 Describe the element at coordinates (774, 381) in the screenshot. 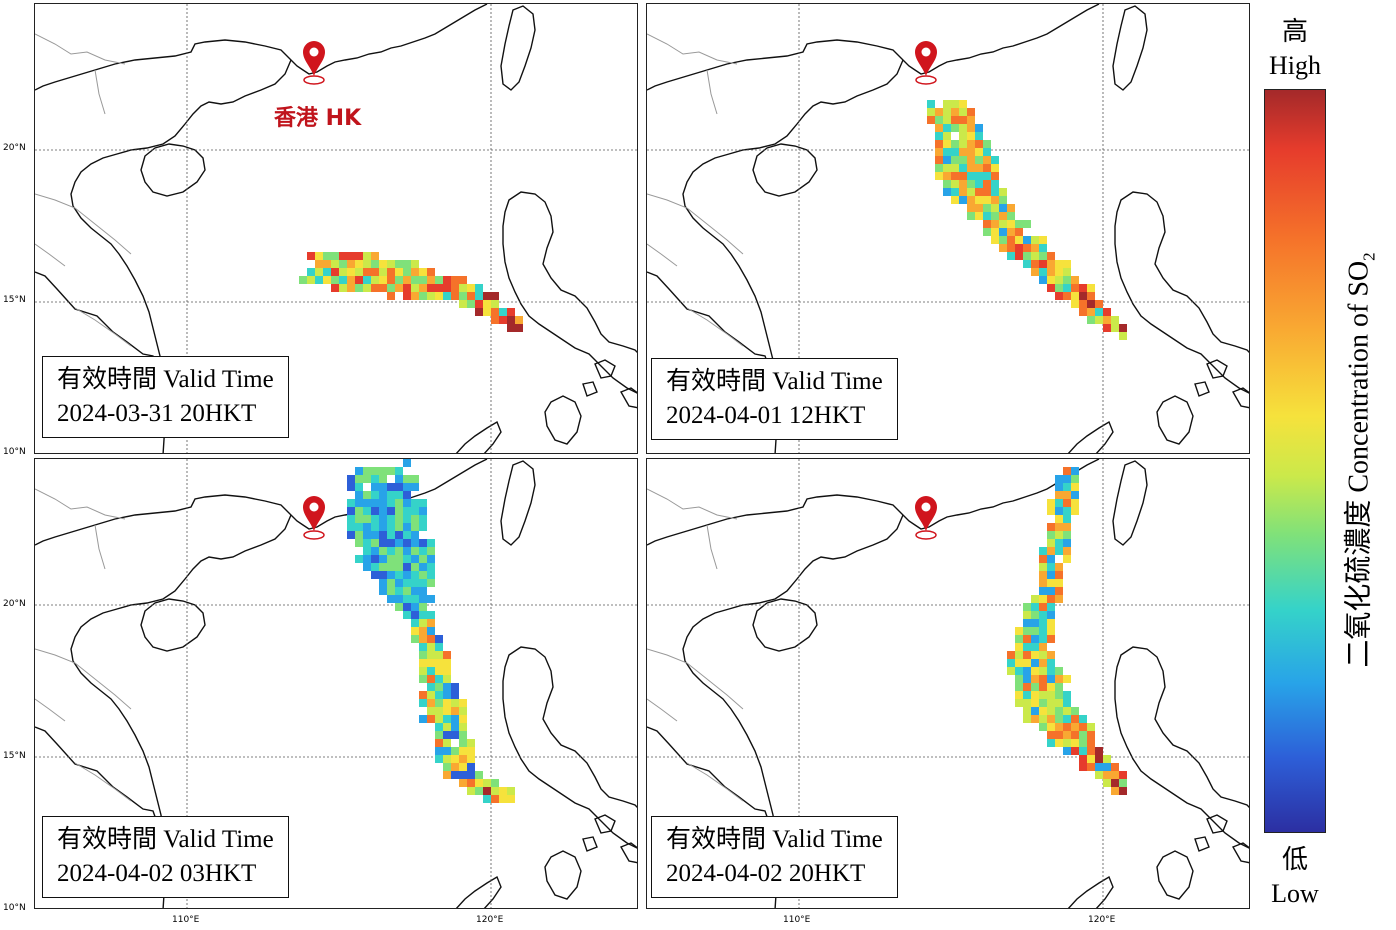

I see `valid-time-label-2: 有效時間 Valid Time` at that location.